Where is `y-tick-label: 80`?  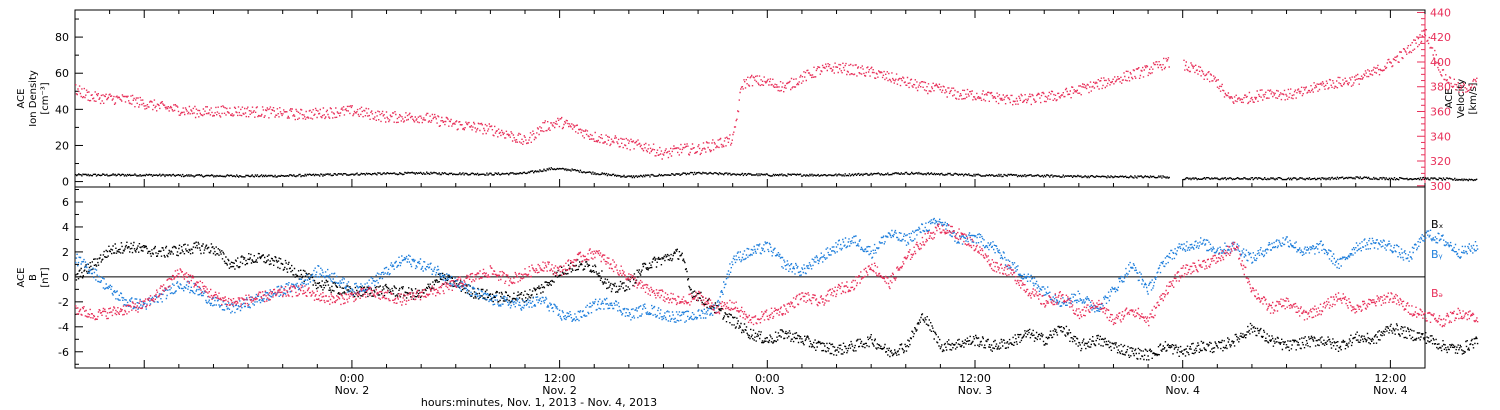 y-tick-label: 80 is located at coordinates (62, 37).